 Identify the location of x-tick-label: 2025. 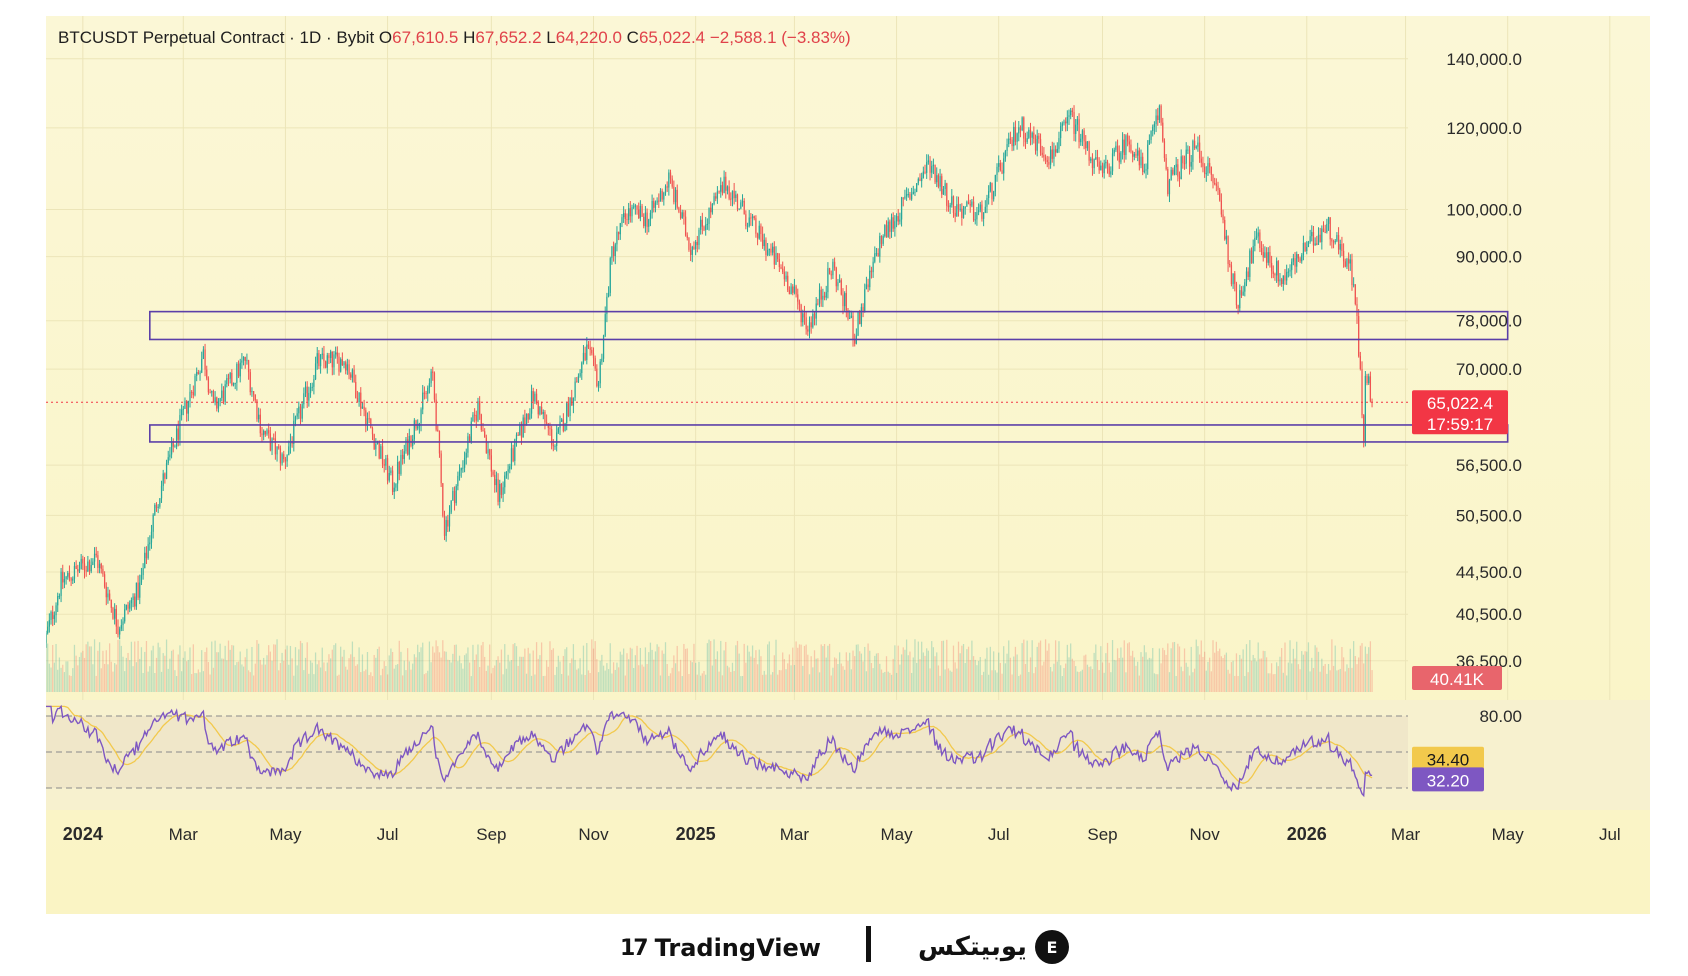
(696, 834).